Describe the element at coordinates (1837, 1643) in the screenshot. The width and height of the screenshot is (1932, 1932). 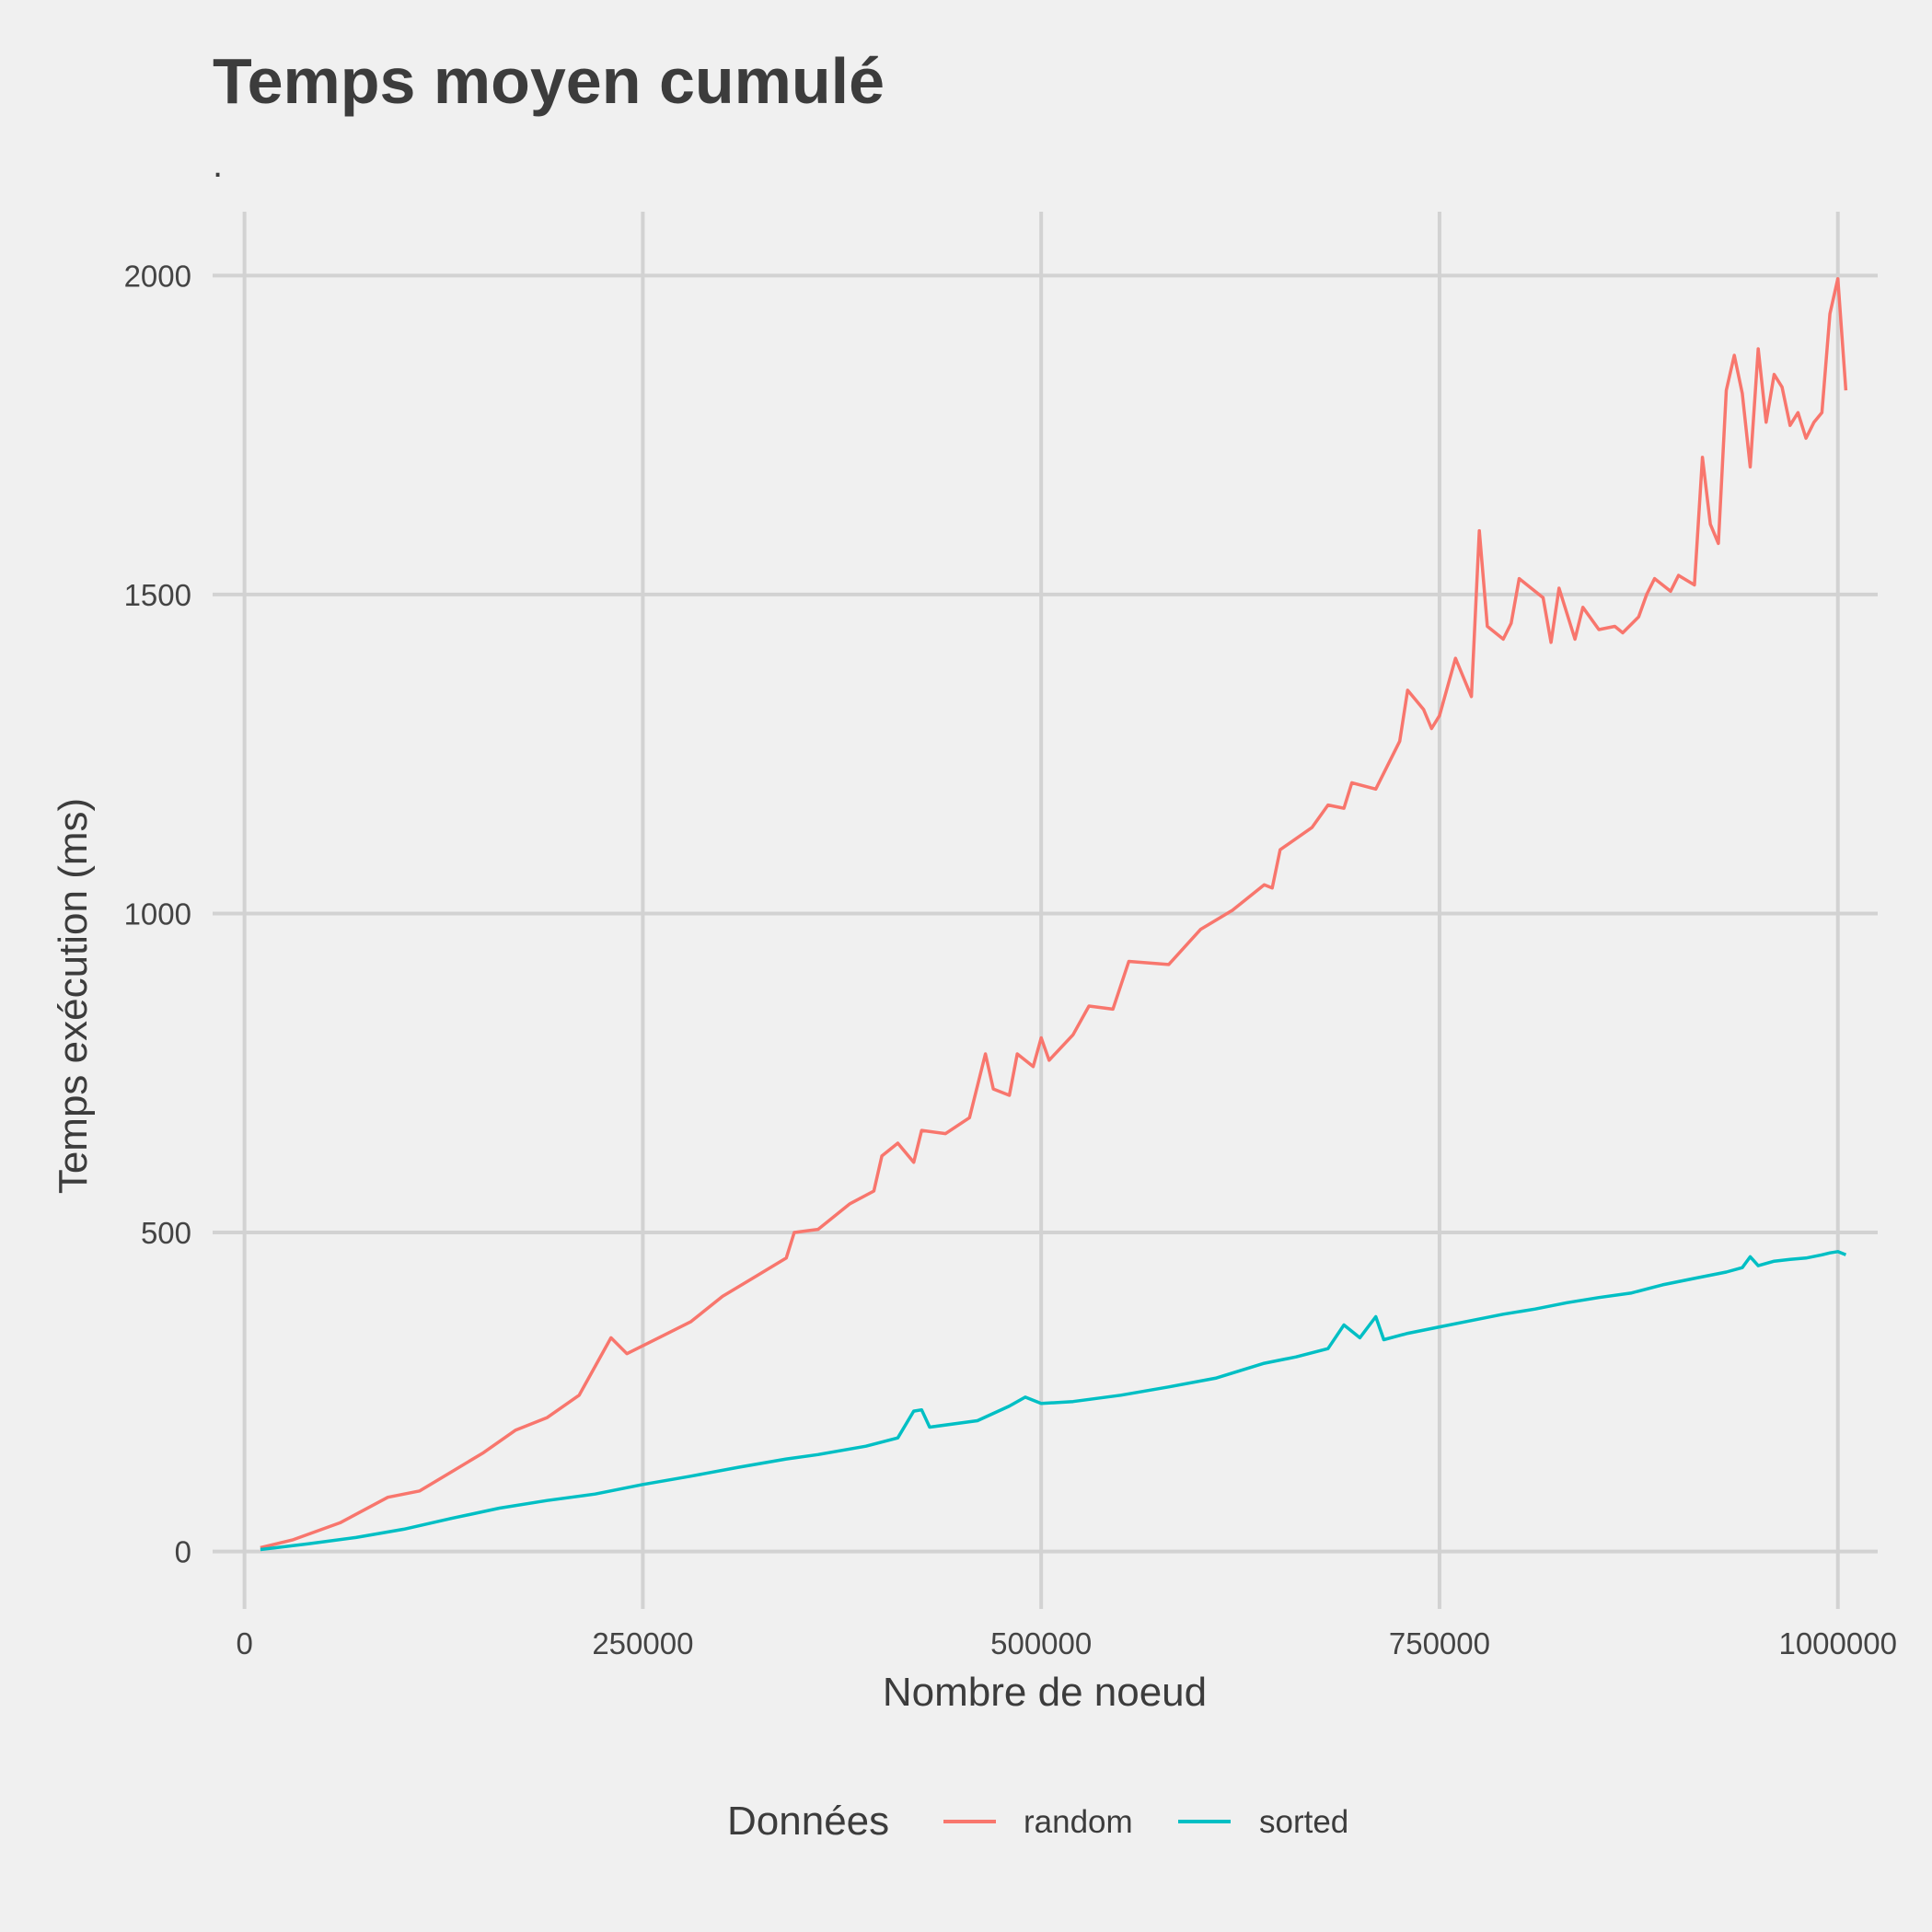
I see `x-tick-label: 1000000` at that location.